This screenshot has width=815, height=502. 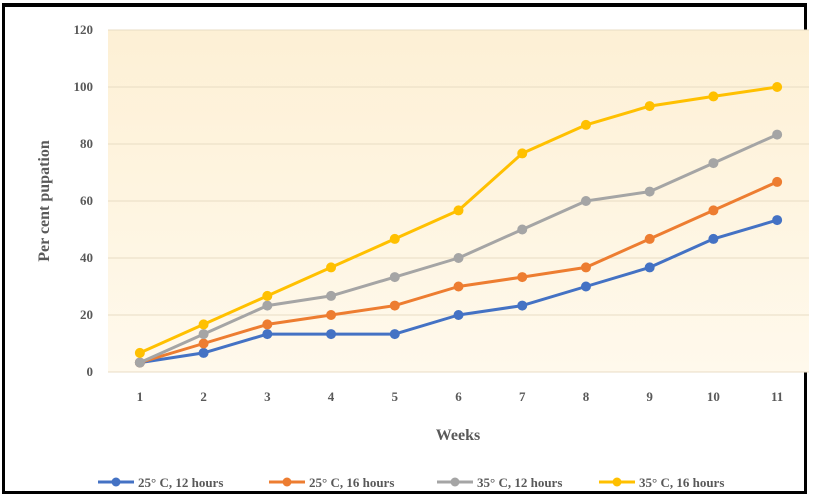 I want to click on y-tick-labels: 0 20 40 60 80 100 120, so click(x=84, y=200).